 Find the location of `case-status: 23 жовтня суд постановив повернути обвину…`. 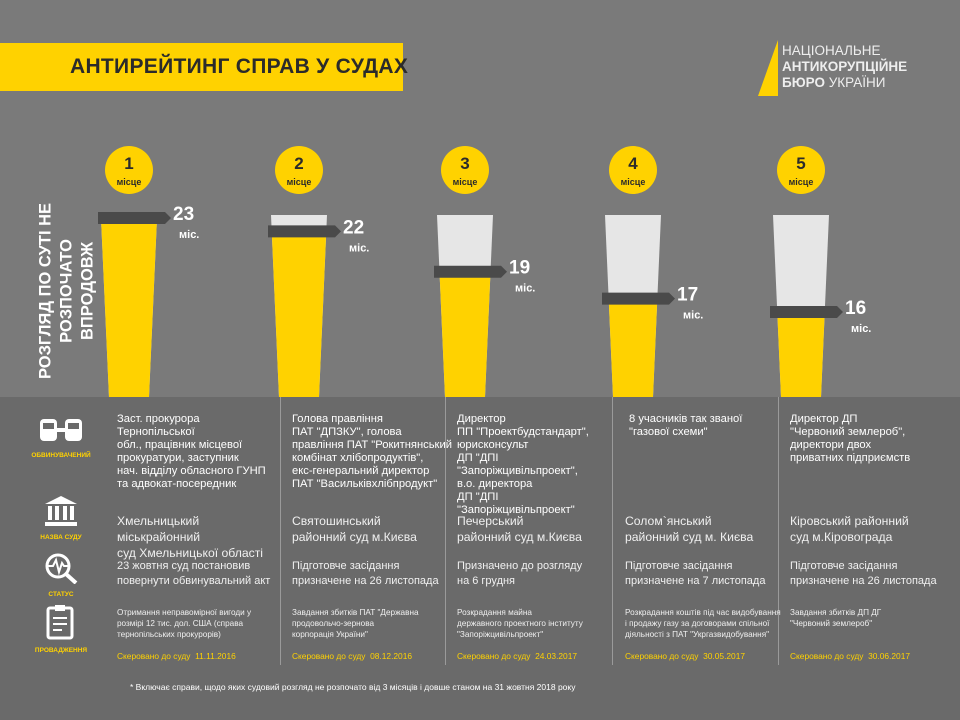

case-status: 23 жовтня суд постановив повернути обвину… is located at coordinates (197, 574).